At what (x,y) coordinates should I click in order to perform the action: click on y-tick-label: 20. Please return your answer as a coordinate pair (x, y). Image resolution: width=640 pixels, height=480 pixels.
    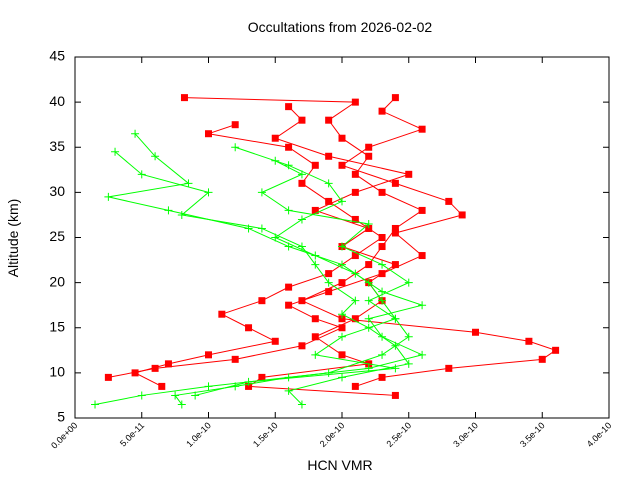
    Looking at the image, I should click on (57, 281).